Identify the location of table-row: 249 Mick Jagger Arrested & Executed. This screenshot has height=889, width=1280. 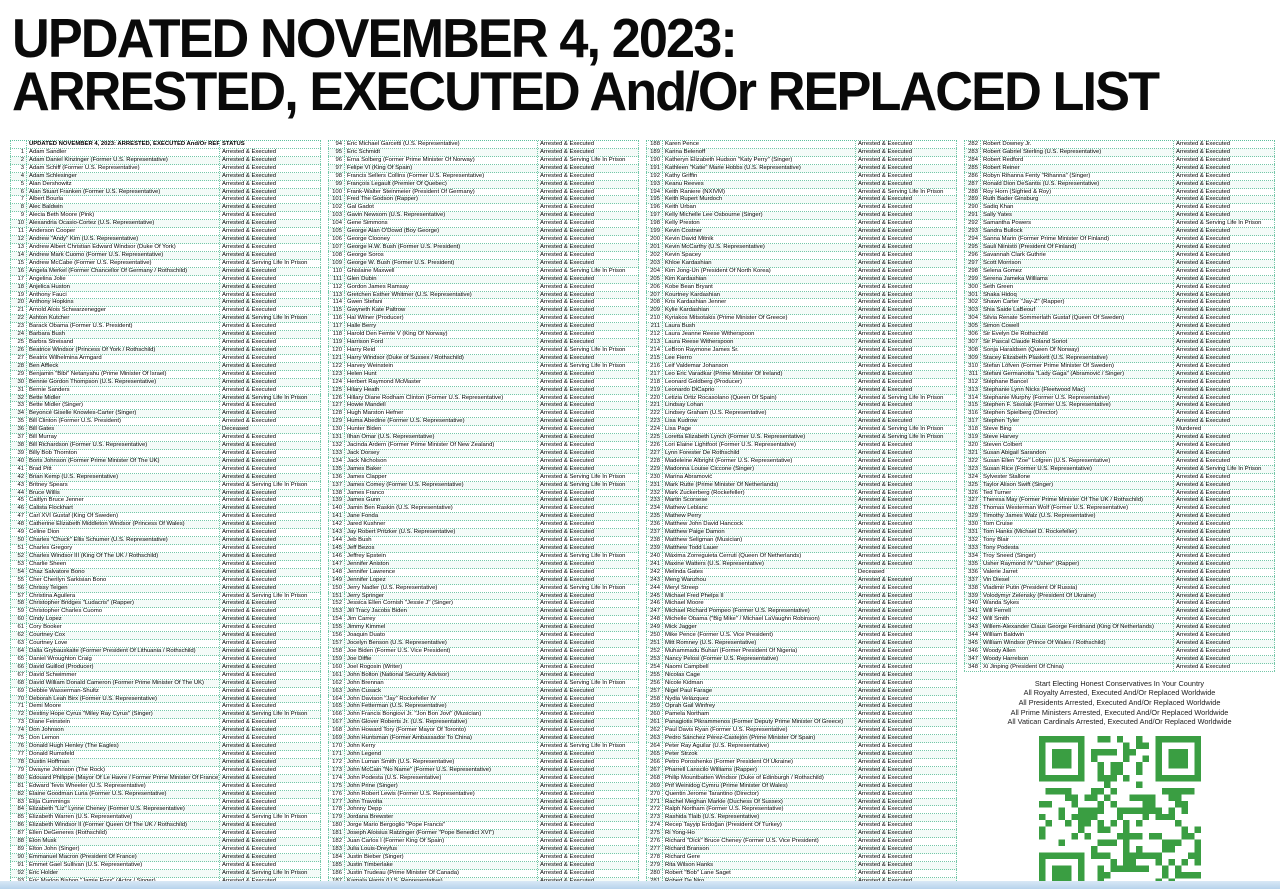
(801, 628).